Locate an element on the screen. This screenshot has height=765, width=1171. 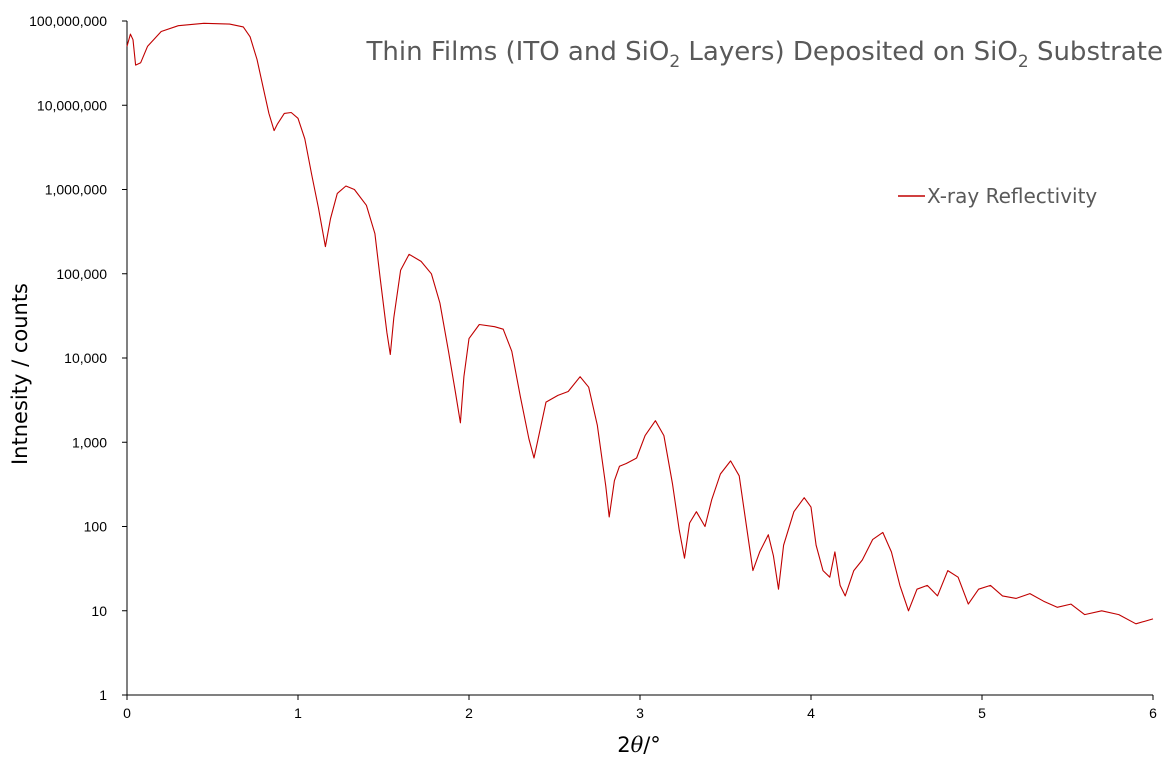
x-axis-title-theta: θ is located at coordinates (637, 745).